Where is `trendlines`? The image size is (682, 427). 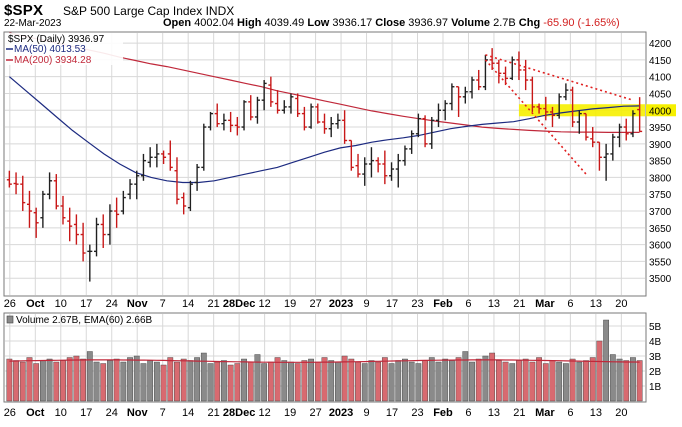
trendlines is located at coordinates (559, 114).